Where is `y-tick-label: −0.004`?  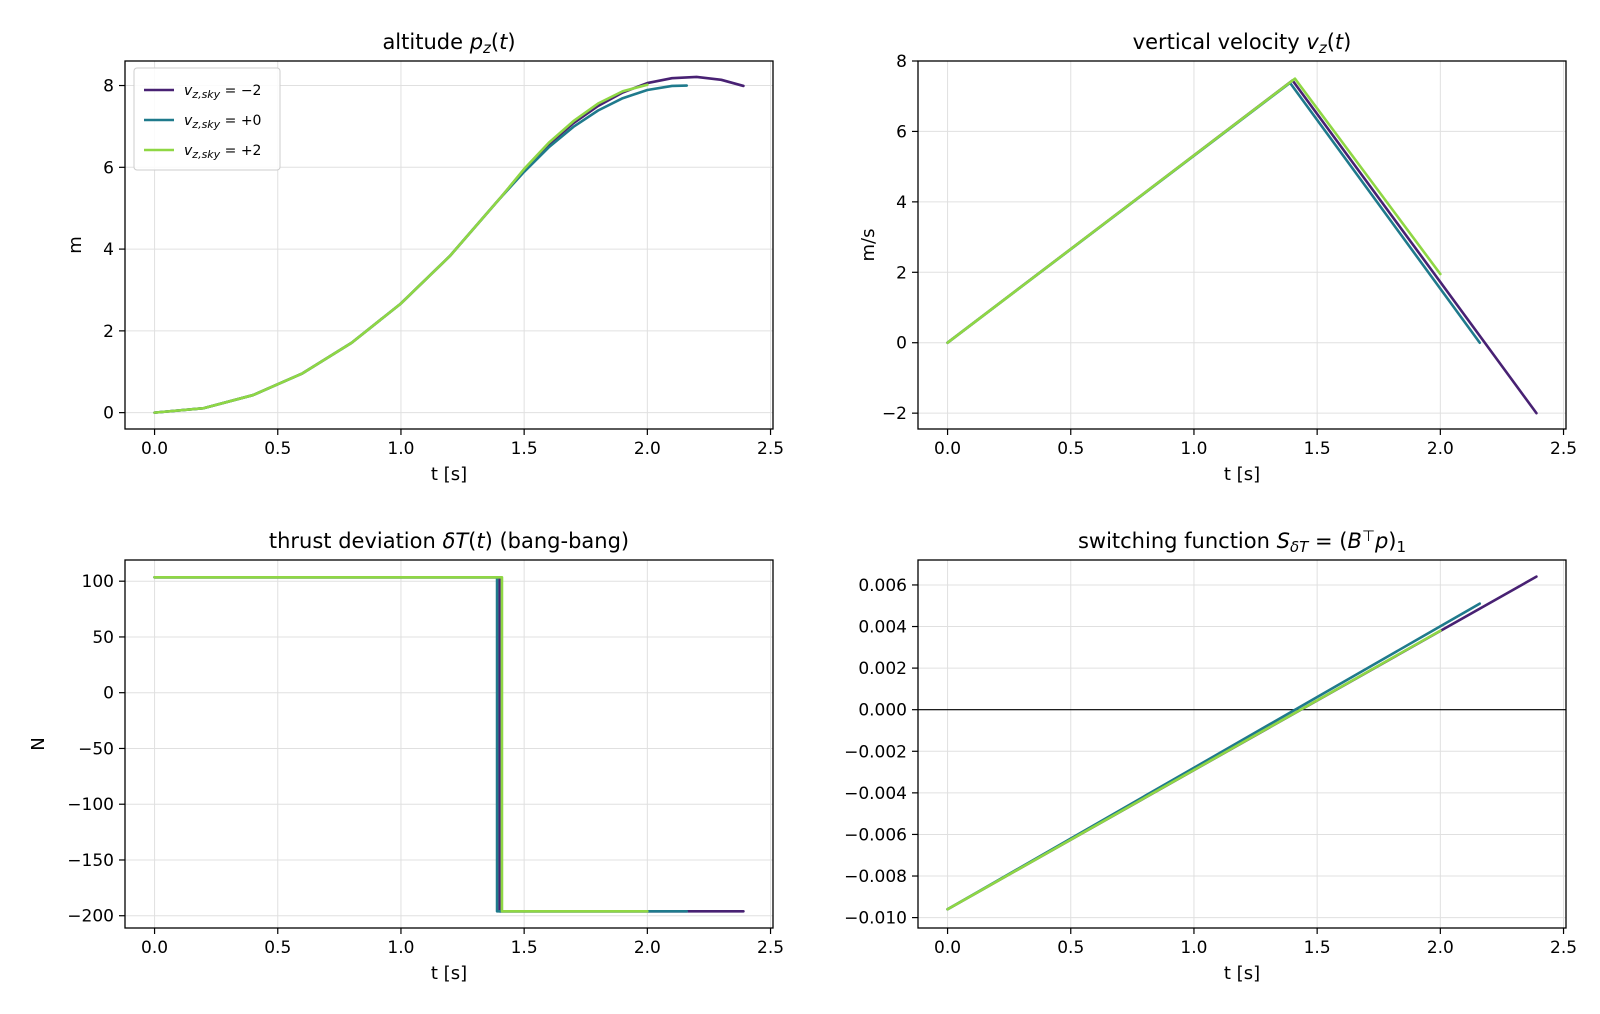
y-tick-label: −0.004 is located at coordinates (875, 794).